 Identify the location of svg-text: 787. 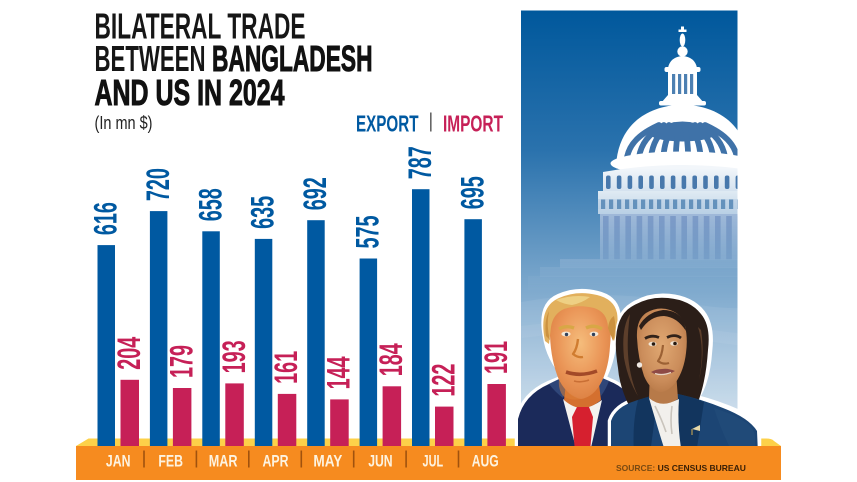
(420, 162).